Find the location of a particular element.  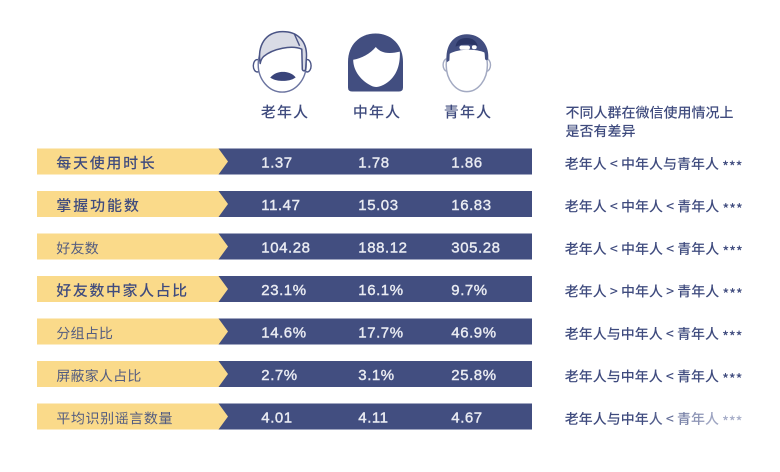

svg-text: 16.1% is located at coordinates (380, 290).